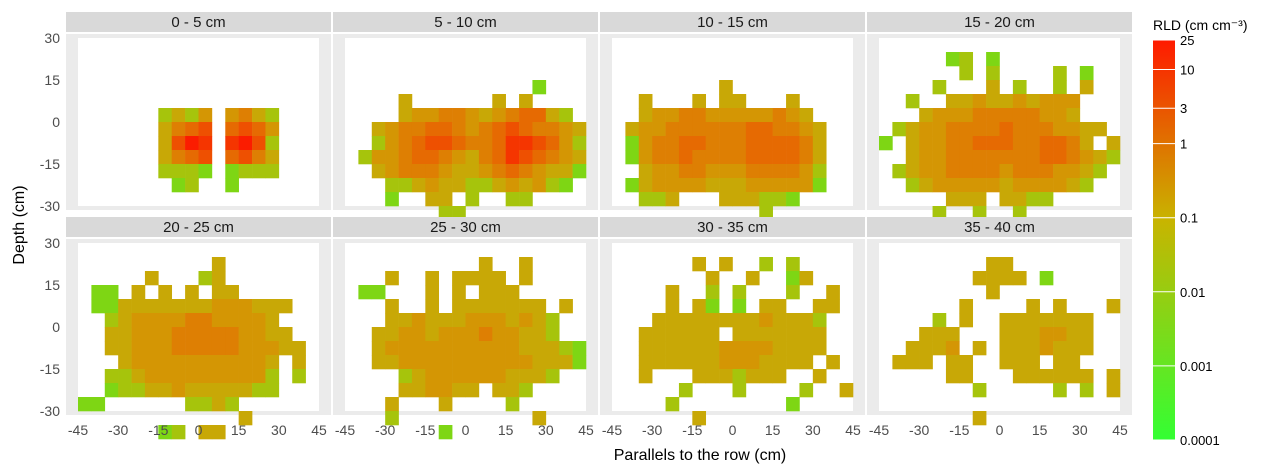 The height and width of the screenshot is (466, 1282). What do you see at coordinates (465, 116) in the screenshot?
I see `facet-panel: 5 - 10 cm` at bounding box center [465, 116].